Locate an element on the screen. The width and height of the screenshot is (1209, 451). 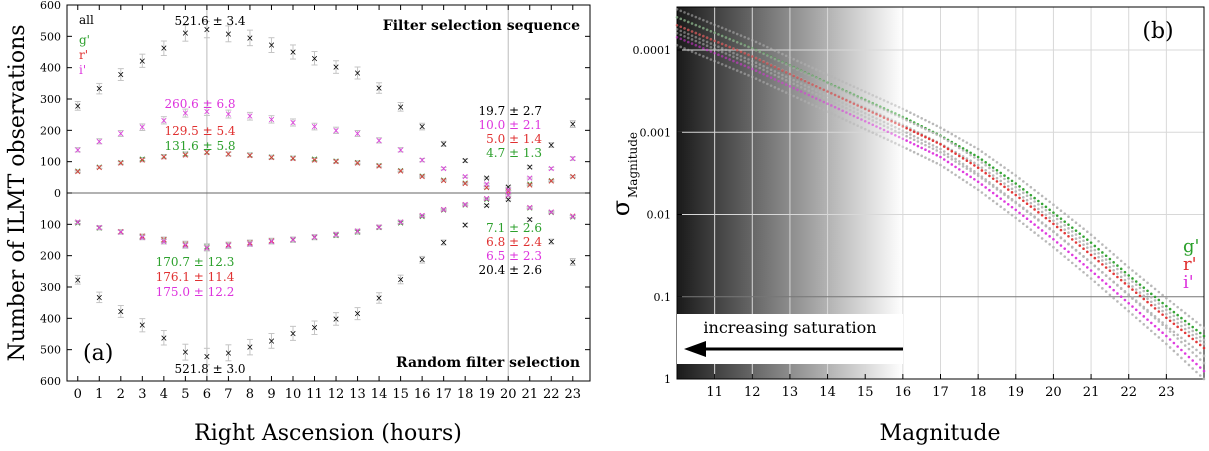
x-tick-label-a: 16 is located at coordinates (422, 394).